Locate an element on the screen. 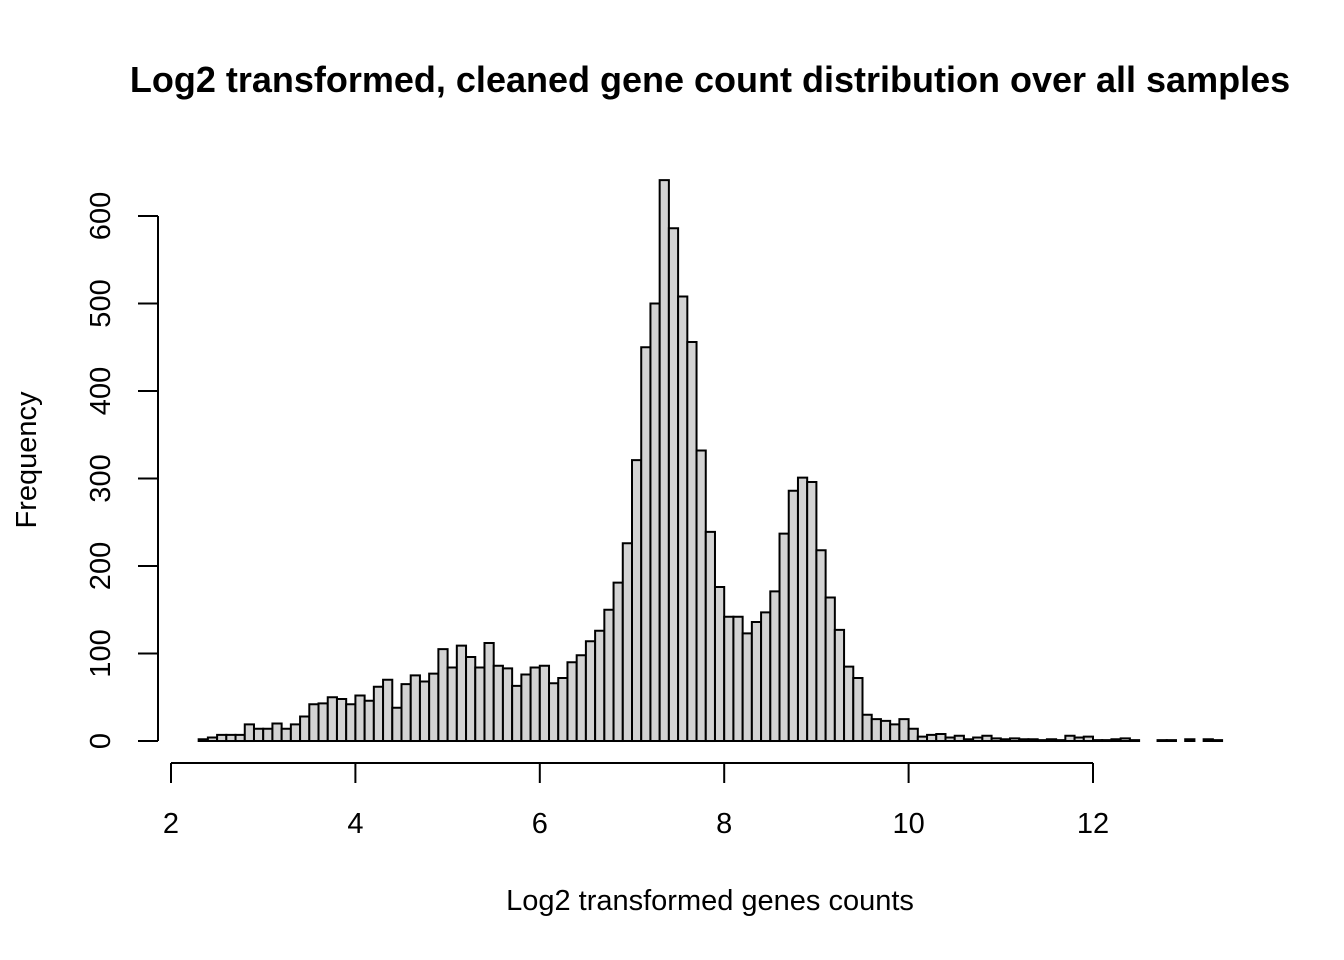 The width and height of the screenshot is (1344, 960). y-tick-label: 400 is located at coordinates (101, 391).